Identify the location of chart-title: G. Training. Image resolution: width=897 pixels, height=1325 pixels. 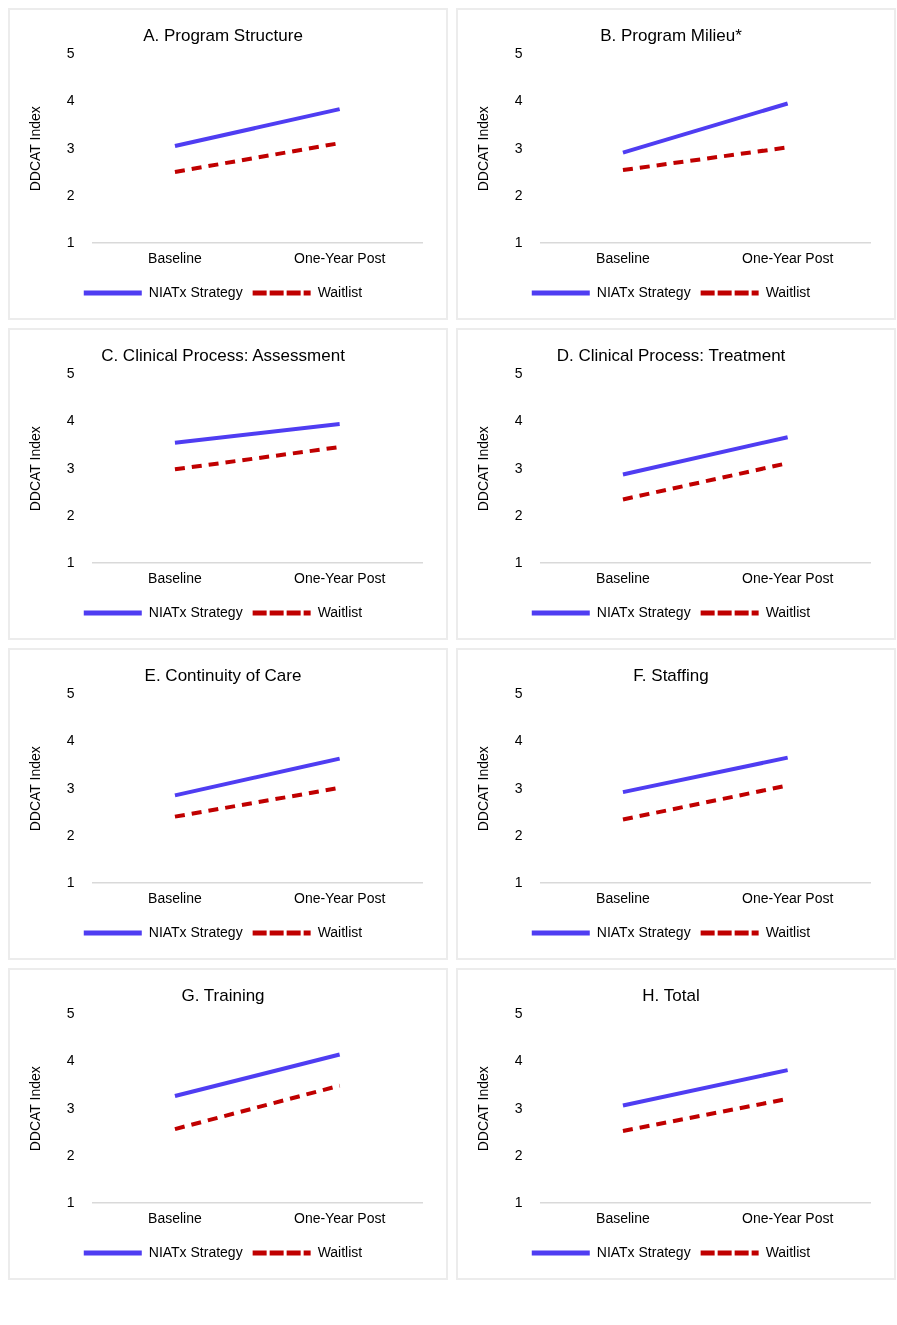
(223, 995).